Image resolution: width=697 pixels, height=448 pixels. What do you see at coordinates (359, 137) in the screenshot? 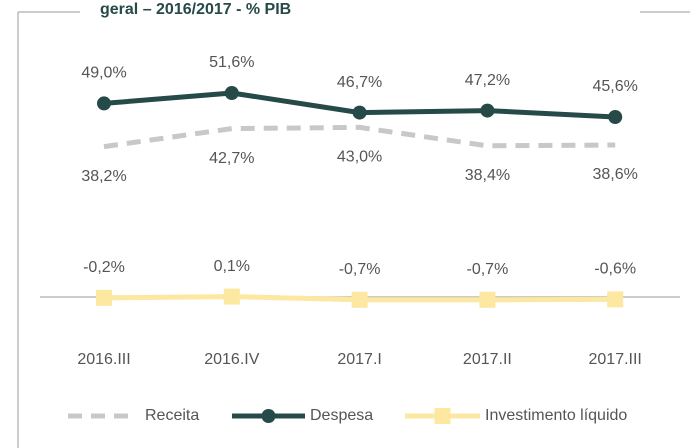
I see `series-line` at bounding box center [359, 137].